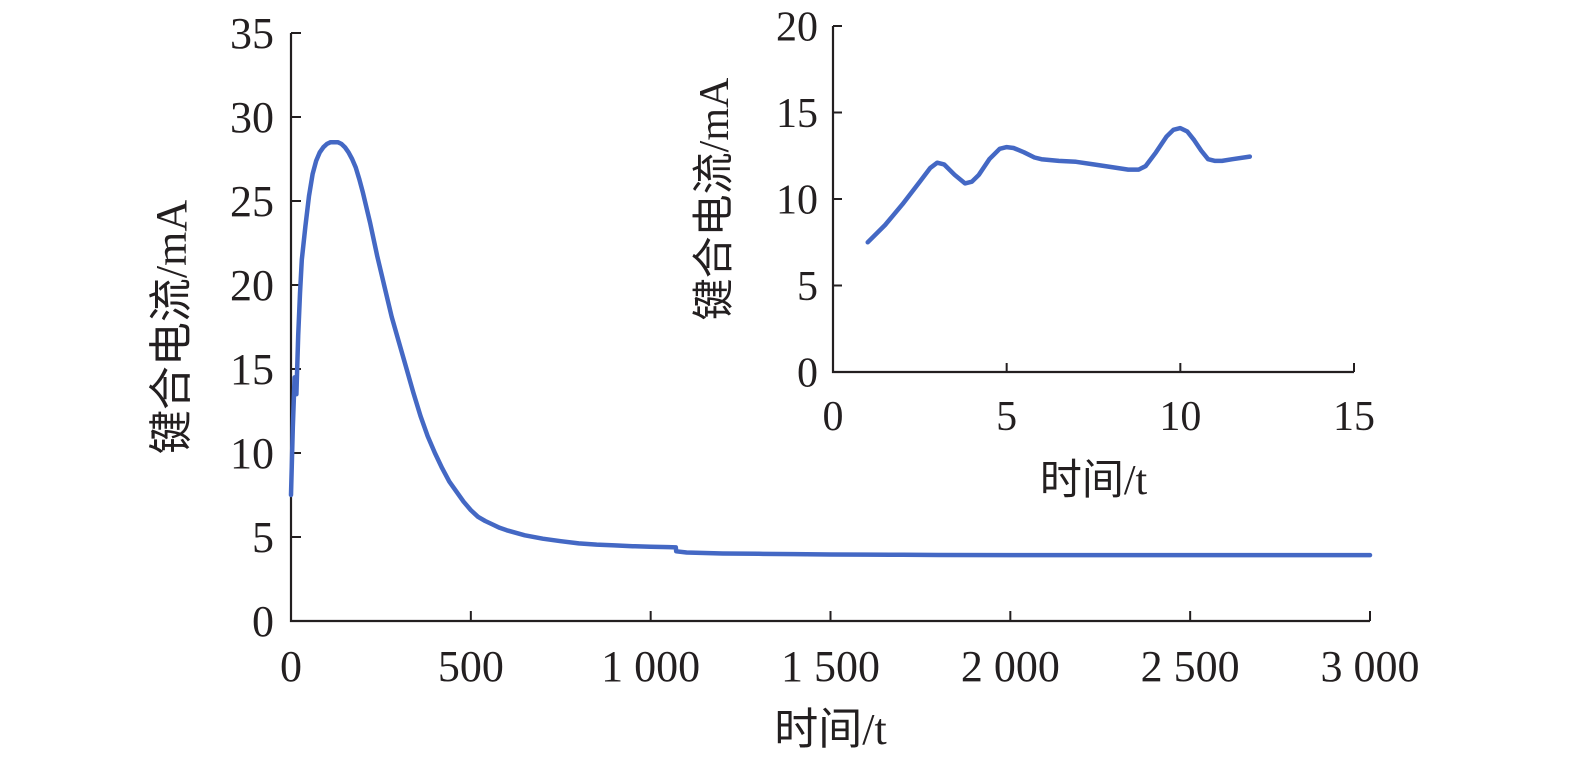 This screenshot has width=1575, height=766. Describe the element at coordinates (807, 287) in the screenshot. I see `inset-y-tick-label: 5` at that location.